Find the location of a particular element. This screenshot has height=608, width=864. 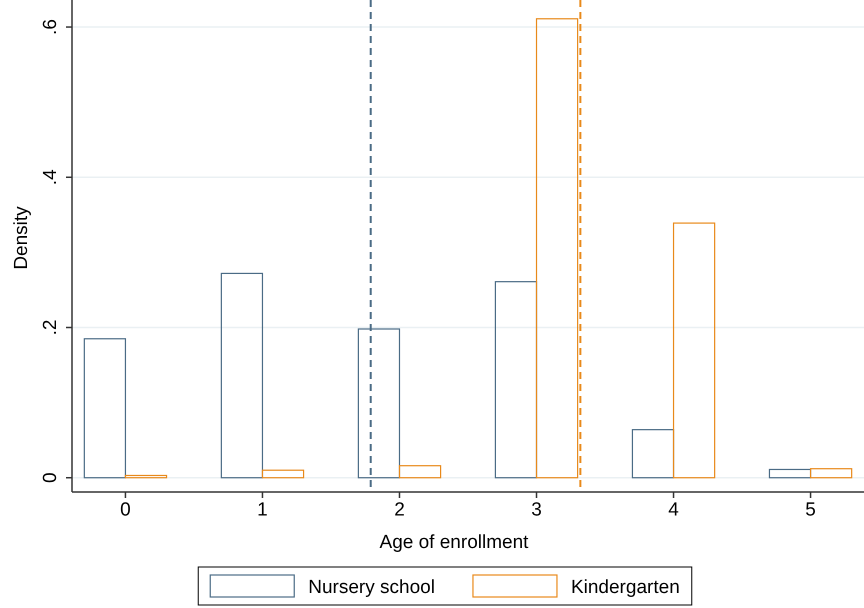

x-tick-label: 5 is located at coordinates (810, 509).